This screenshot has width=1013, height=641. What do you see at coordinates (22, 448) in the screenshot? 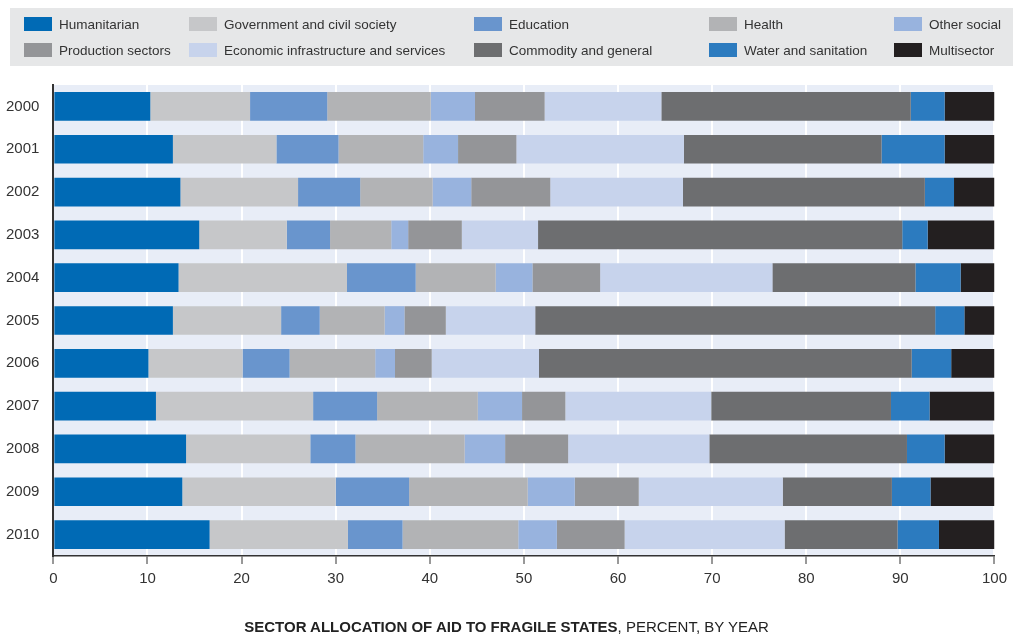
I see `y-tick-label: 2008` at bounding box center [22, 448].